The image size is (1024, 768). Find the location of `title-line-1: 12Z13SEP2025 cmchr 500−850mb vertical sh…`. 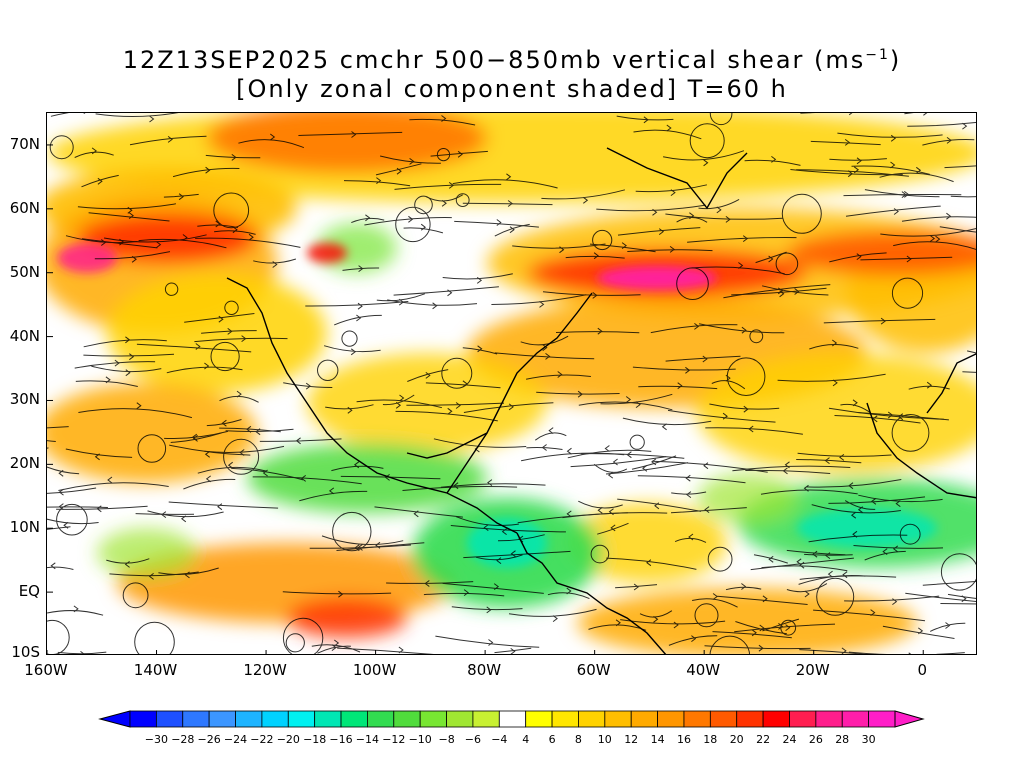

title-line-1: 12Z13SEP2025 cmchr 500−850mb vertical sh… is located at coordinates (512, 60).